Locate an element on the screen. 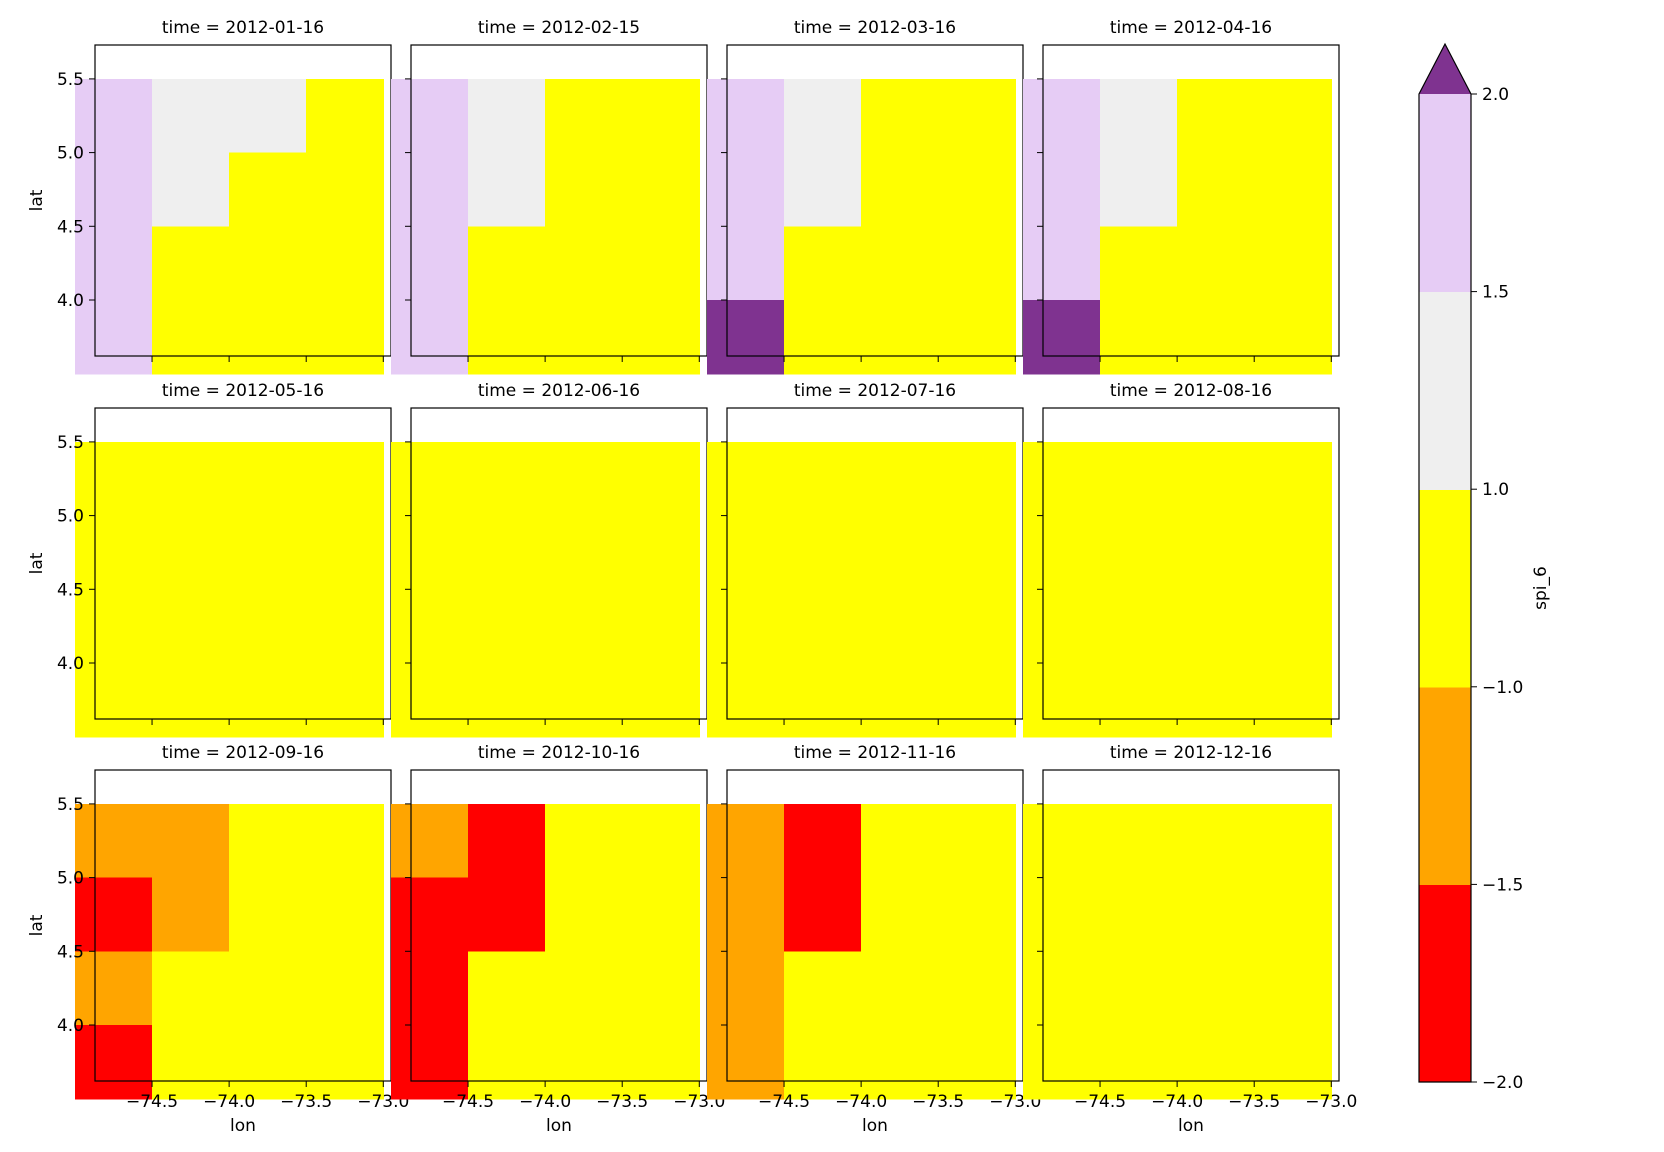  panel-title: time = 2012-11-16 is located at coordinates (875, 753).